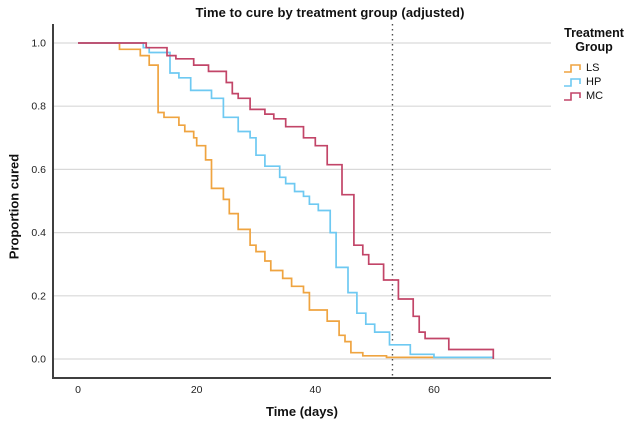 Image resolution: width=636 pixels, height=428 pixels. Describe the element at coordinates (197, 390) in the screenshot. I see `x-tick-label: 20` at that location.